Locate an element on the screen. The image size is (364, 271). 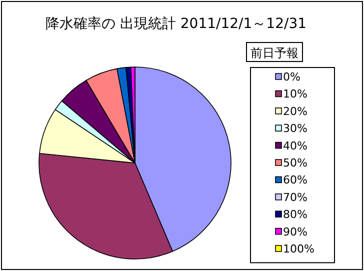
chart-title: 降水確率の 出現統計 2011/12/1～12/31 is located at coordinates (176, 24).